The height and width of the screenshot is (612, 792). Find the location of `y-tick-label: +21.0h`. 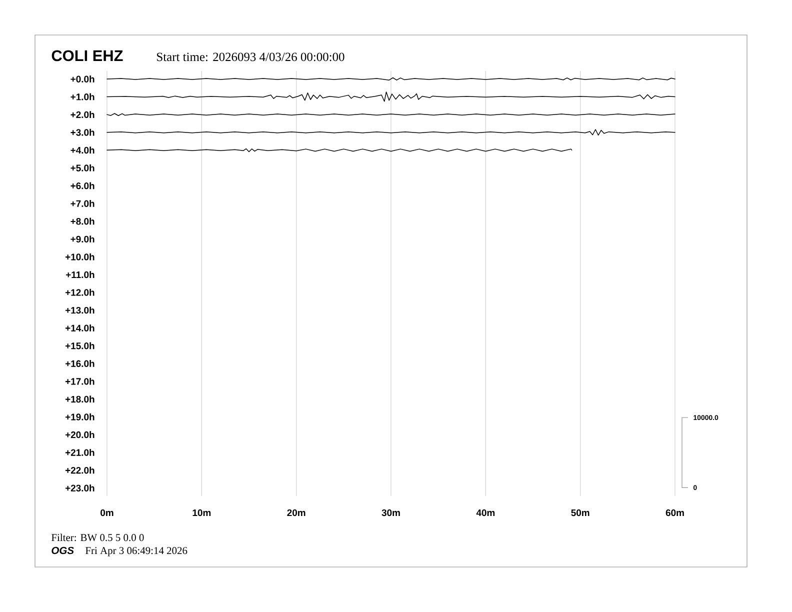

y-tick-label: +21.0h is located at coordinates (79, 452).